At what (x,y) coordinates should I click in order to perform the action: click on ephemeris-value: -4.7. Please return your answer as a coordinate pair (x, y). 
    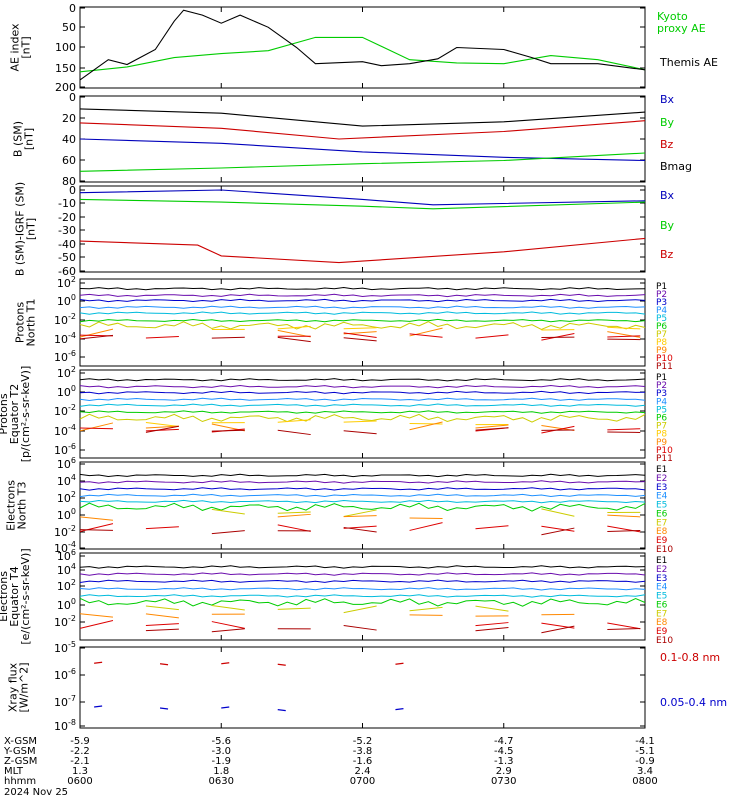
    Looking at the image, I should click on (504, 741).